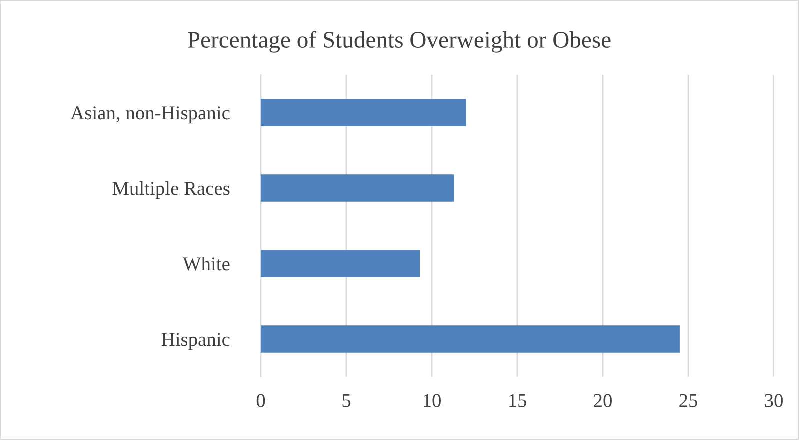 Image resolution: width=799 pixels, height=440 pixels. Describe the element at coordinates (689, 401) in the screenshot. I see `x-tick-label: 25` at that location.